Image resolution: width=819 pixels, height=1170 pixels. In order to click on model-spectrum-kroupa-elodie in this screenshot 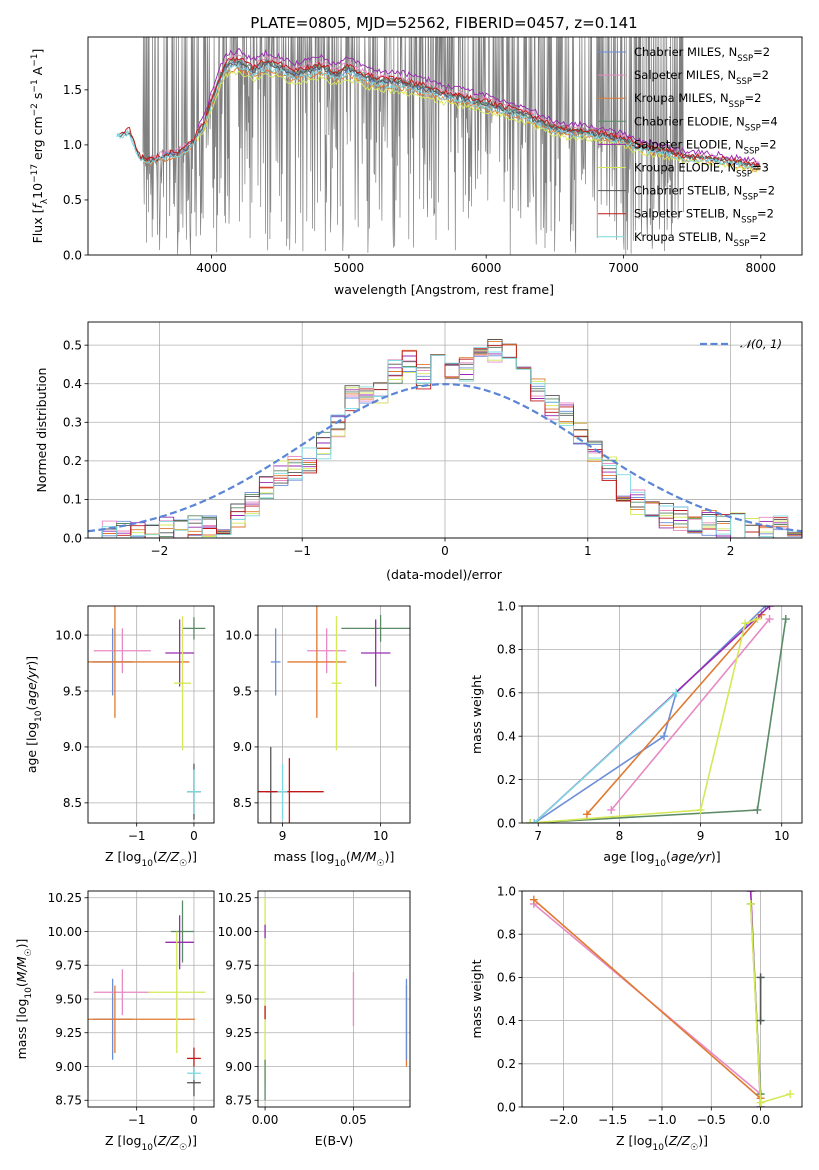, I will do `click(478, 122)`.